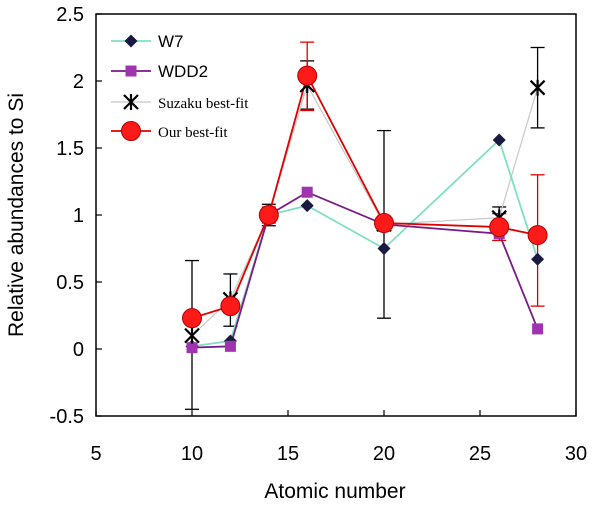 This screenshot has height=506, width=600. I want to click on x-tick-label: 15, so click(288, 454).